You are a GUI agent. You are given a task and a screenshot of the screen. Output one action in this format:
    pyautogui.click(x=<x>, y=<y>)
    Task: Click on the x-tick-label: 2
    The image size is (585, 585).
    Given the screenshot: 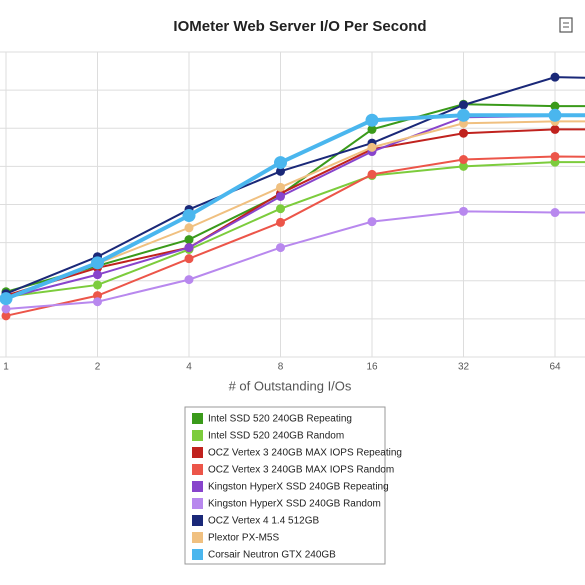 What is the action you would take?
    pyautogui.click(x=98, y=367)
    